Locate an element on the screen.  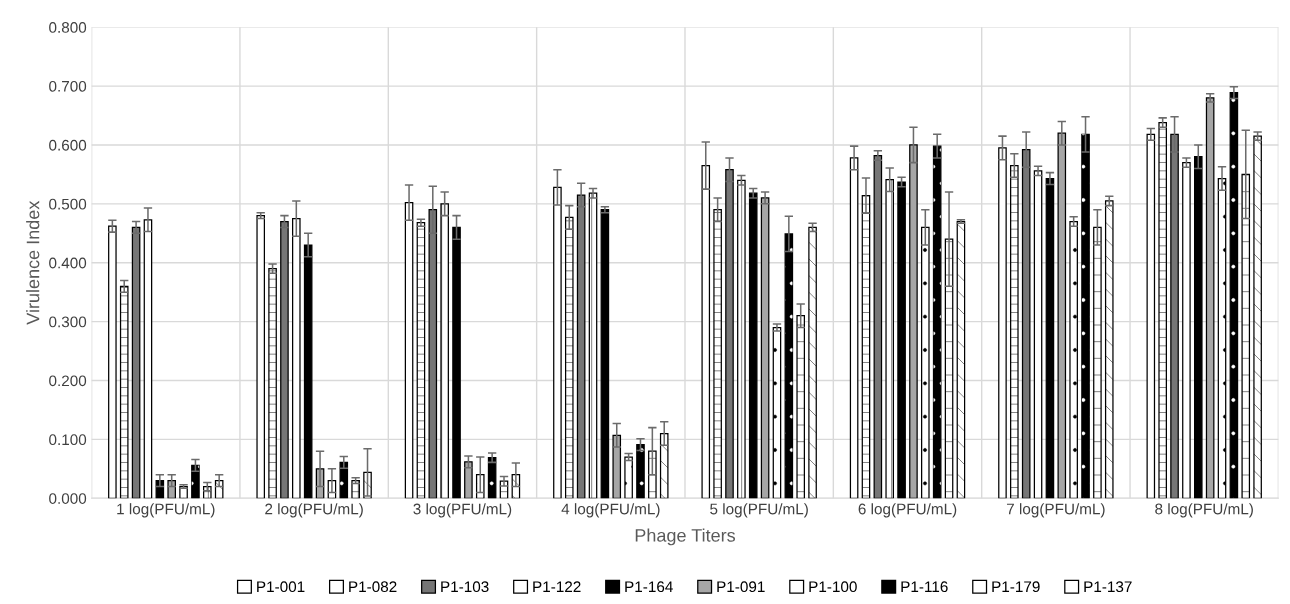
legend-label: P1-137 is located at coordinates (1108, 587).